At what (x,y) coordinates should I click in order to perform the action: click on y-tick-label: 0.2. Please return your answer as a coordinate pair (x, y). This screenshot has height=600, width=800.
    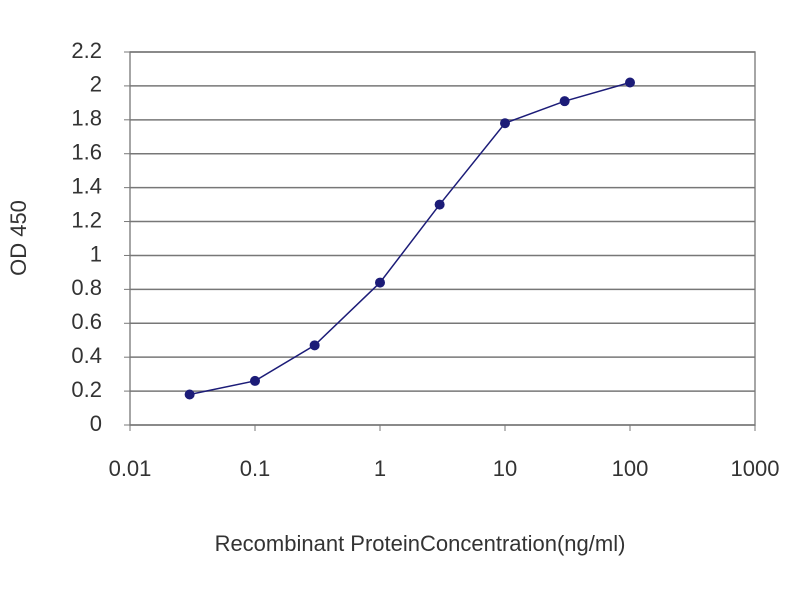
    Looking at the image, I should click on (86, 389).